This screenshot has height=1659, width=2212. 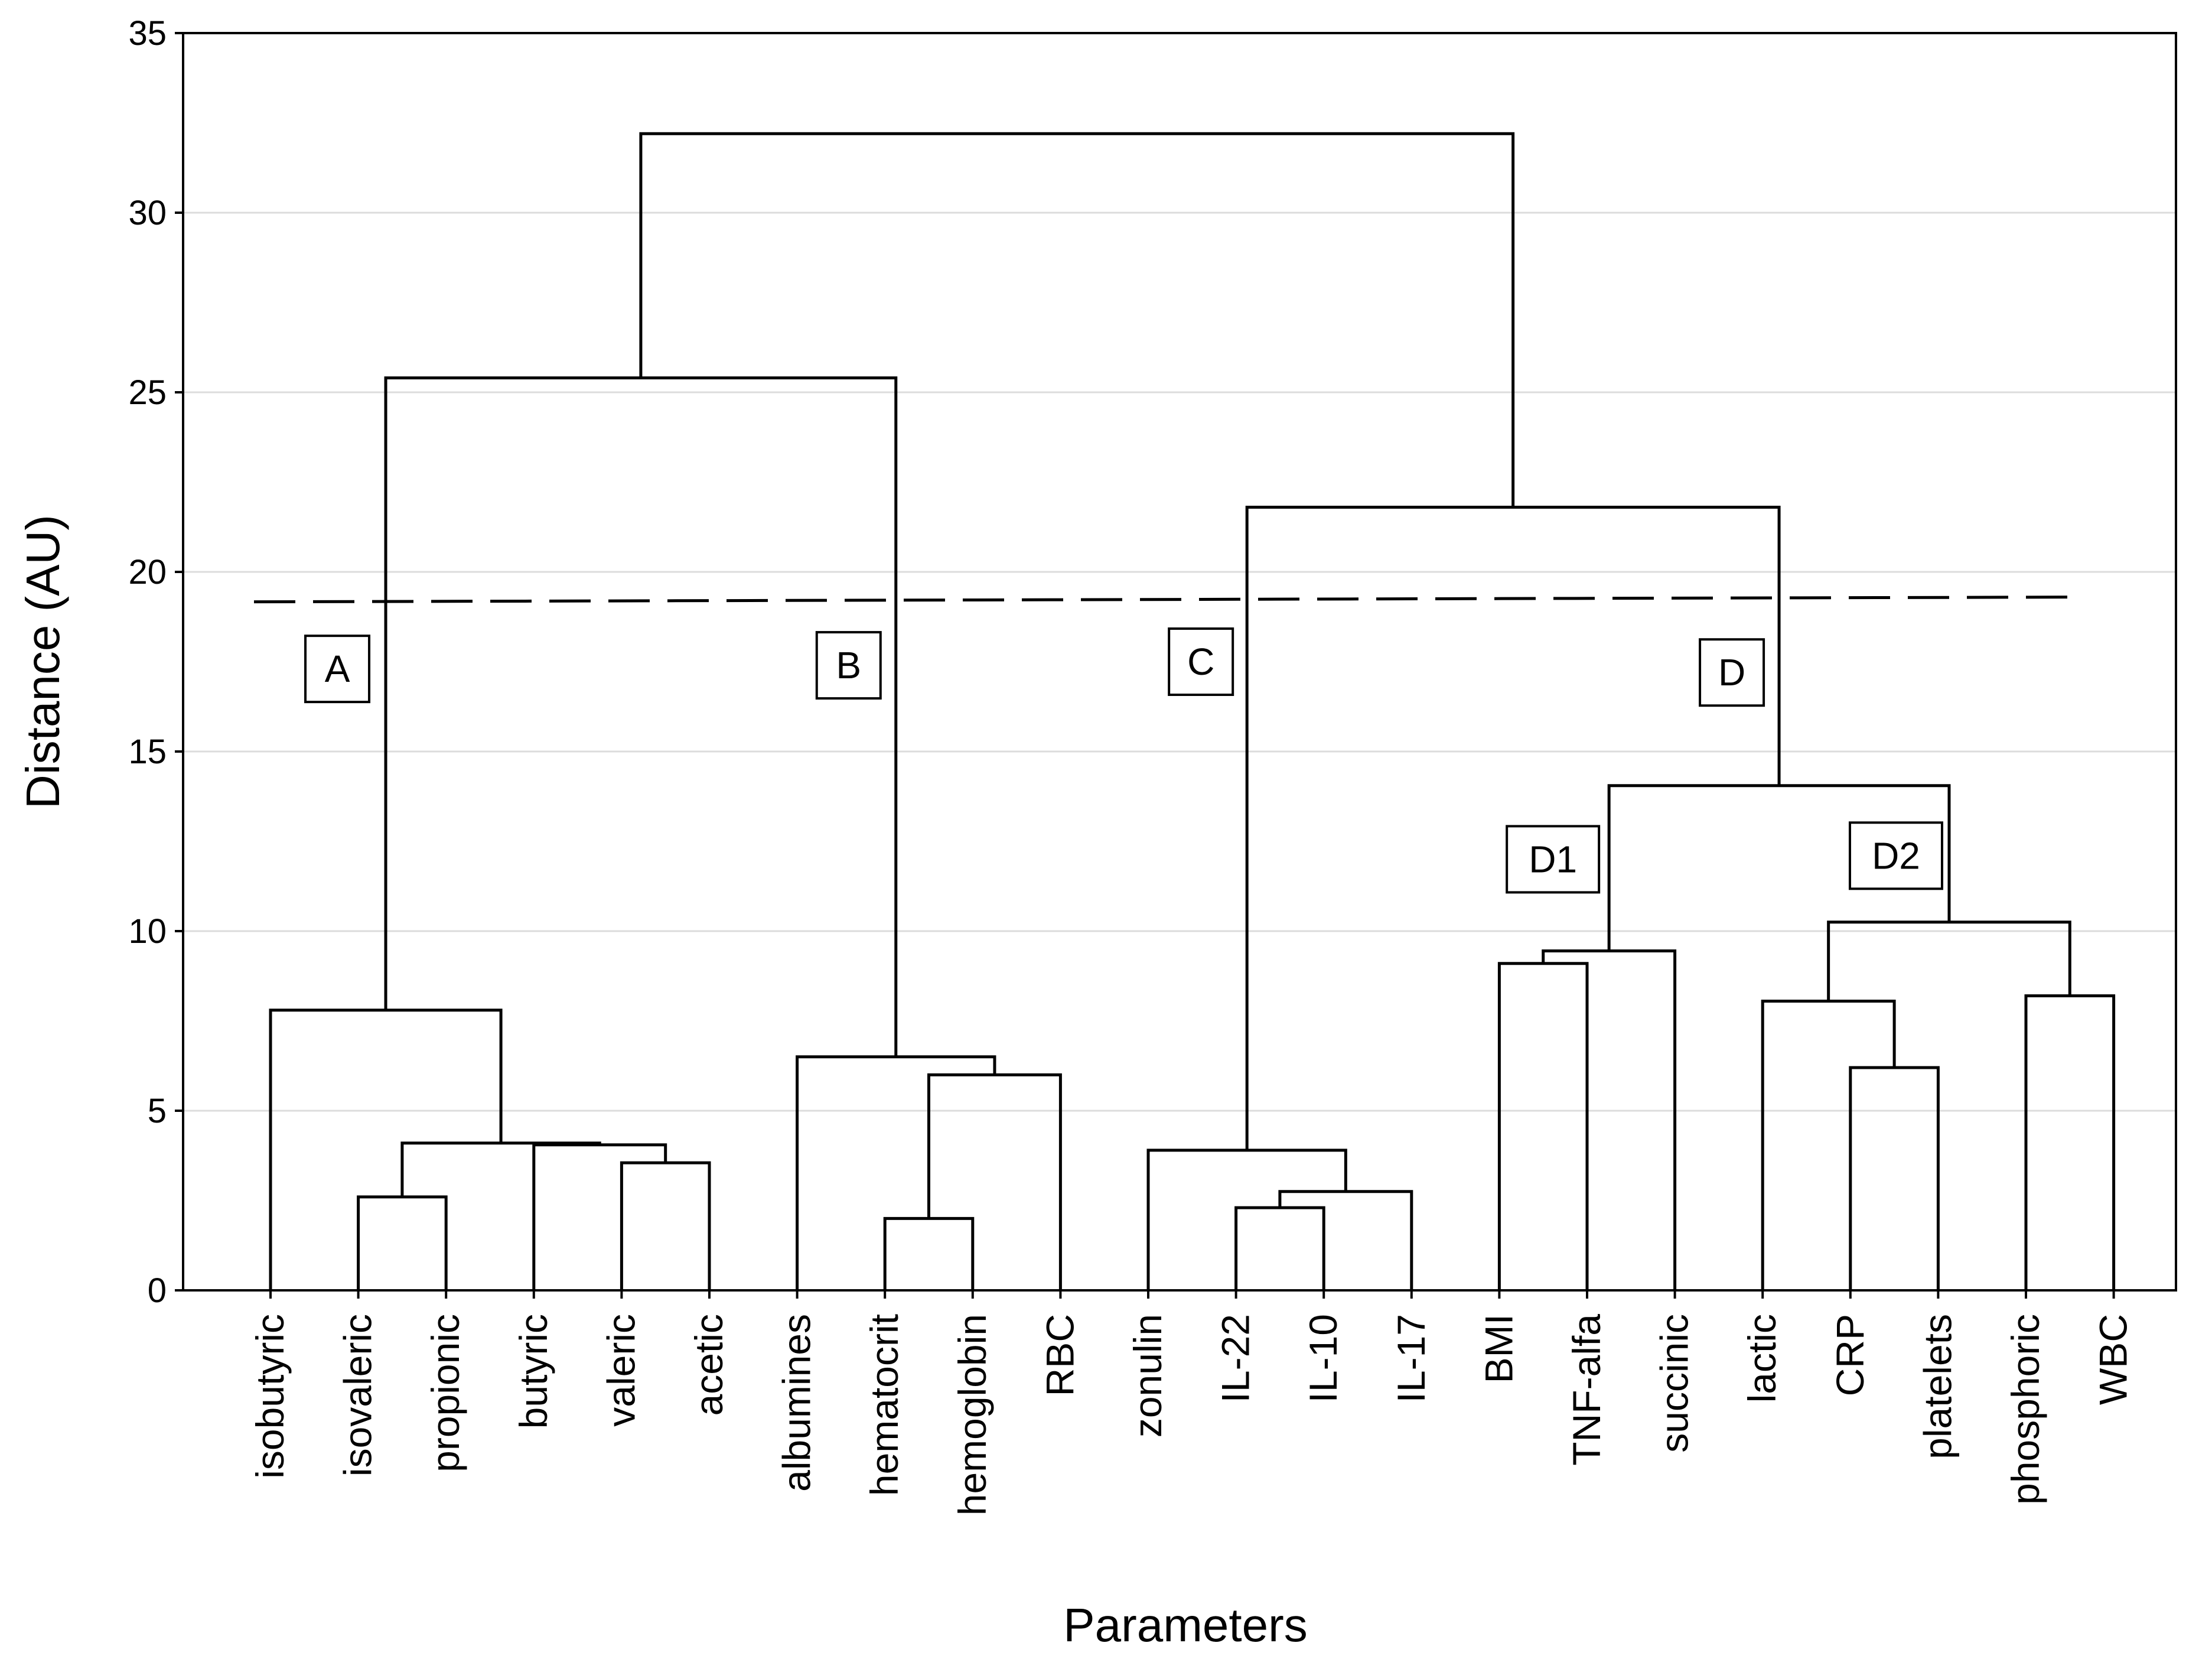 What do you see at coordinates (533, 1372) in the screenshot?
I see `leaf-label: butyric` at bounding box center [533, 1372].